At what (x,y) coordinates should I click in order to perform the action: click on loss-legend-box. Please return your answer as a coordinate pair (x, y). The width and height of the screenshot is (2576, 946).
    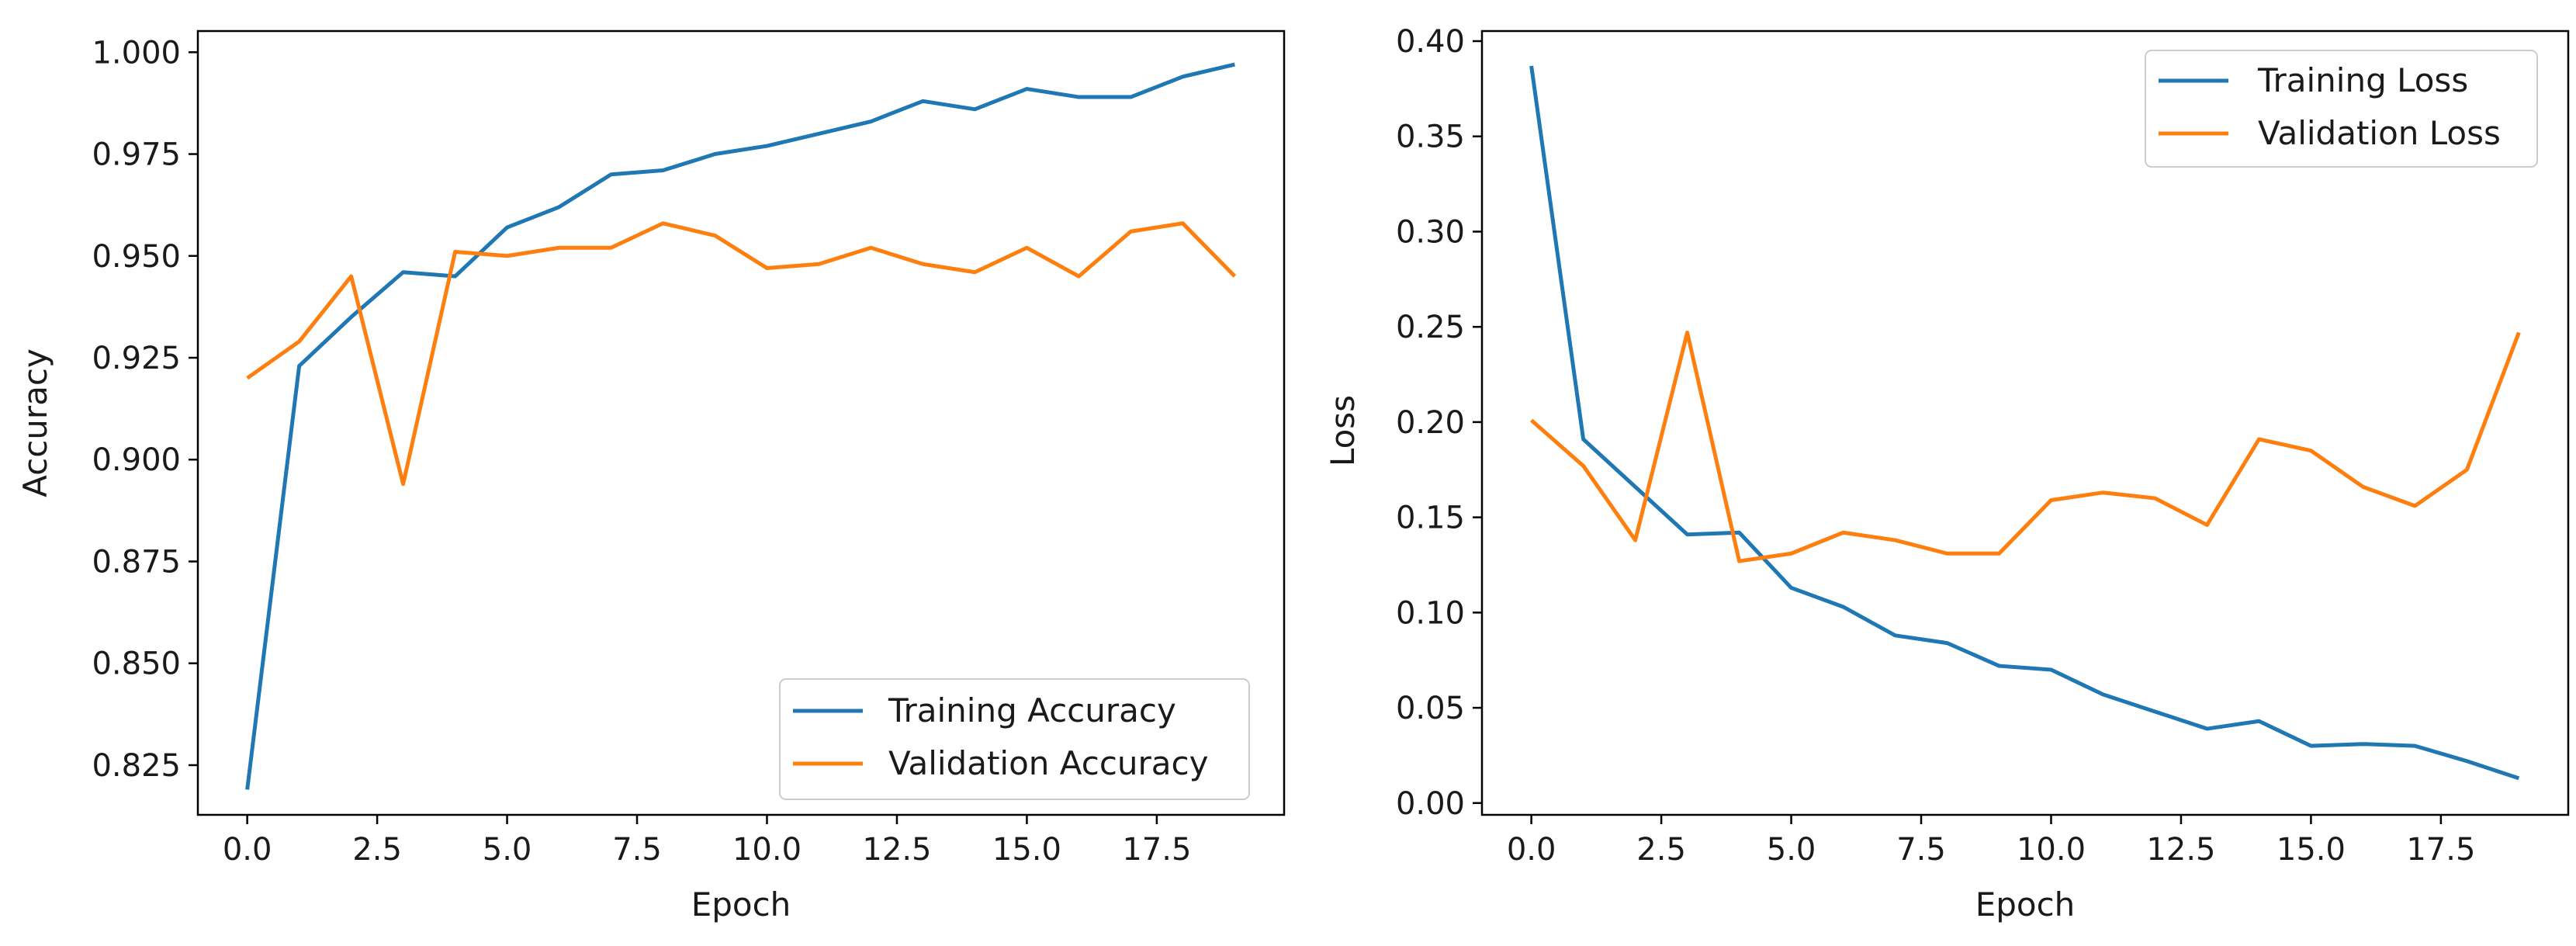
    Looking at the image, I should click on (2341, 109).